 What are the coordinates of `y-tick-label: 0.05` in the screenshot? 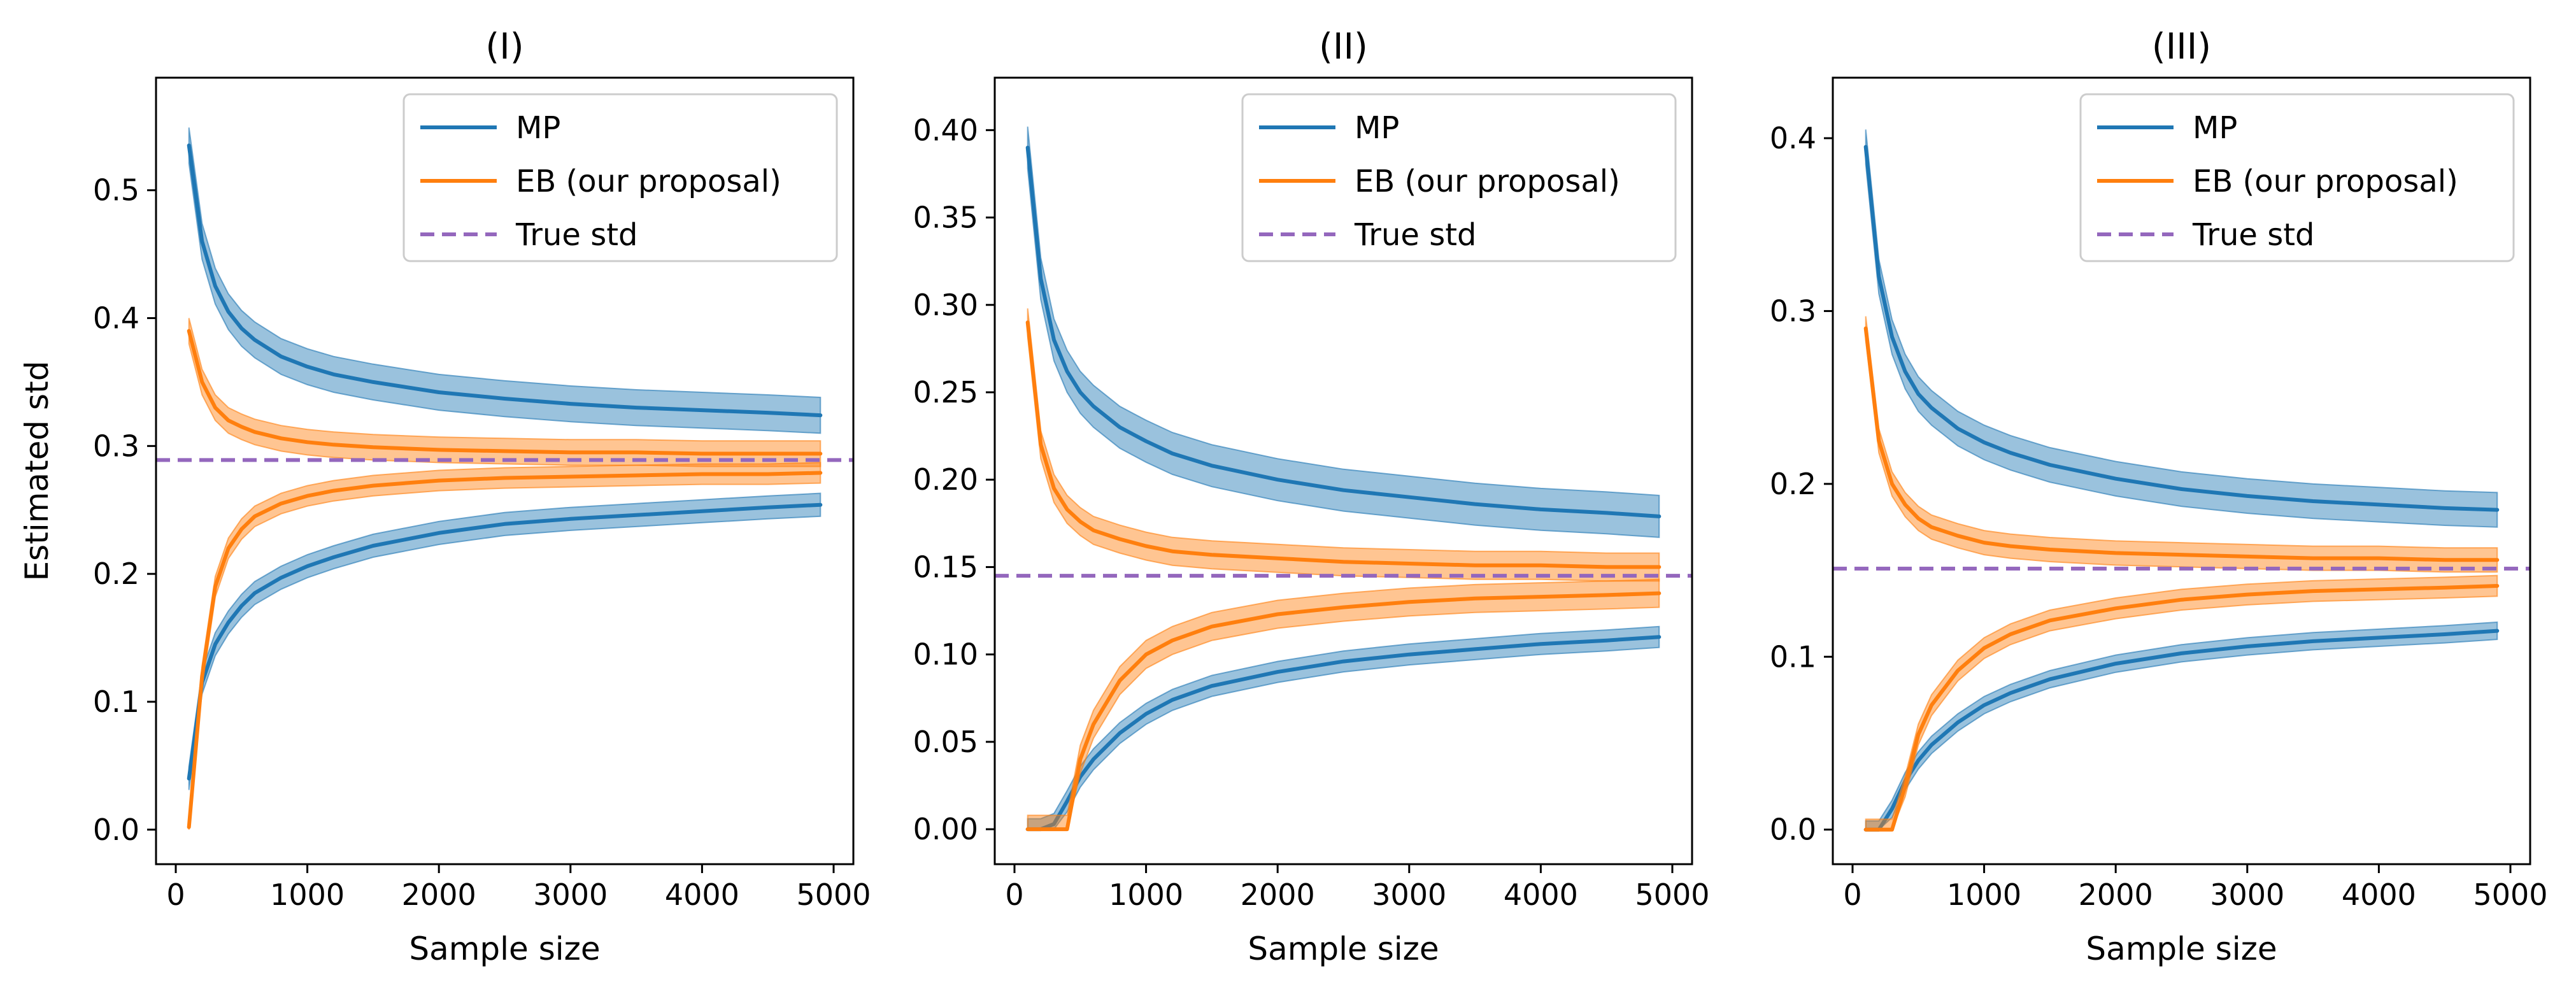 It's located at (946, 742).